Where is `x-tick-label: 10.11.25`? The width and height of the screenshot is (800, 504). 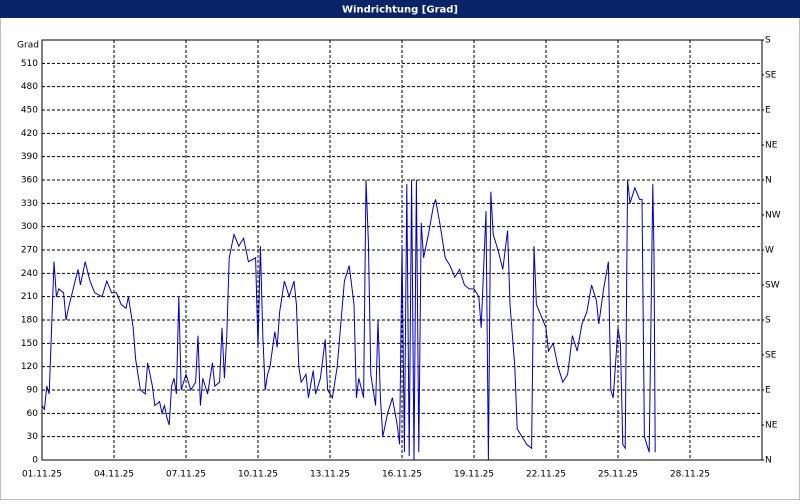
x-tick-label: 10.11.25 is located at coordinates (258, 475).